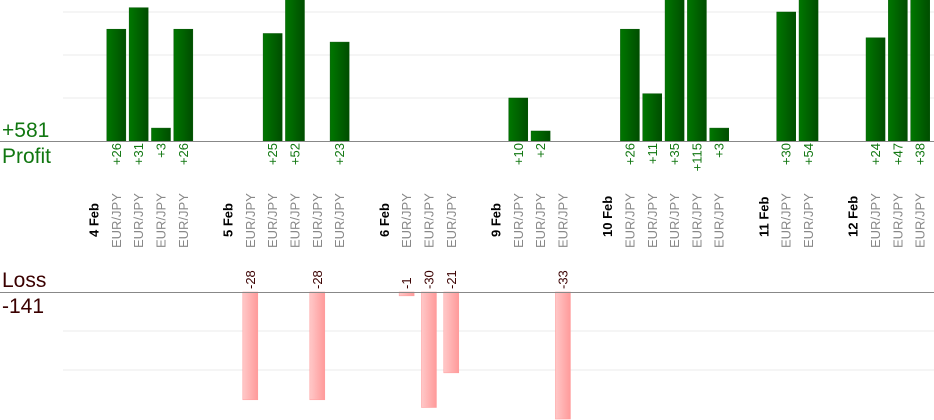 The height and width of the screenshot is (420, 934). What do you see at coordinates (384, 220) in the screenshot?
I see `date-label: 6 Feb` at bounding box center [384, 220].